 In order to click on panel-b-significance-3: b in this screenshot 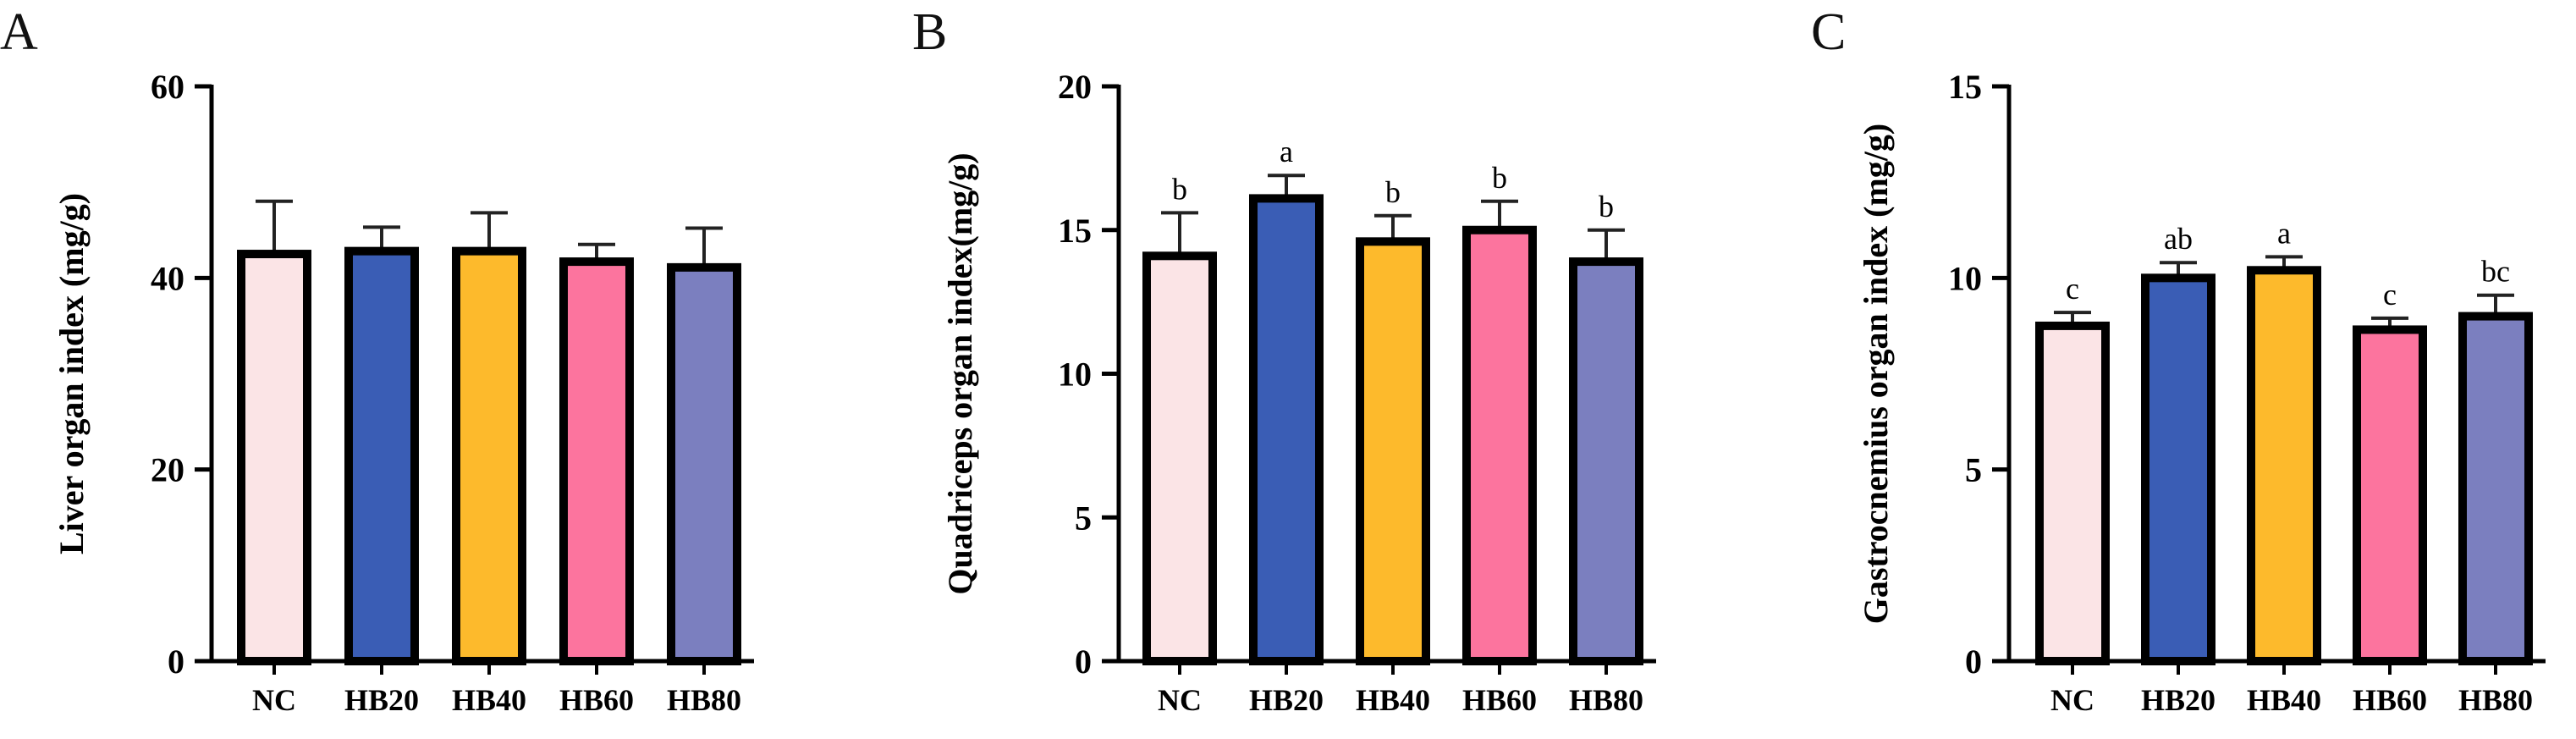, I will do `click(1499, 178)`.